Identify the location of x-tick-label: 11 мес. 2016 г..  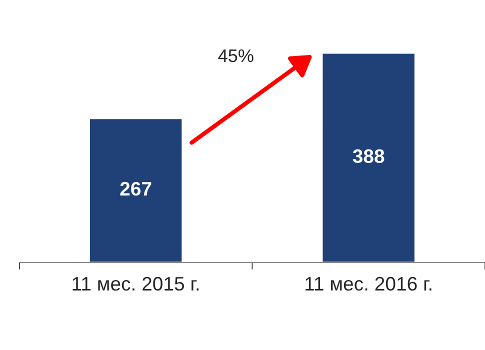
(369, 283).